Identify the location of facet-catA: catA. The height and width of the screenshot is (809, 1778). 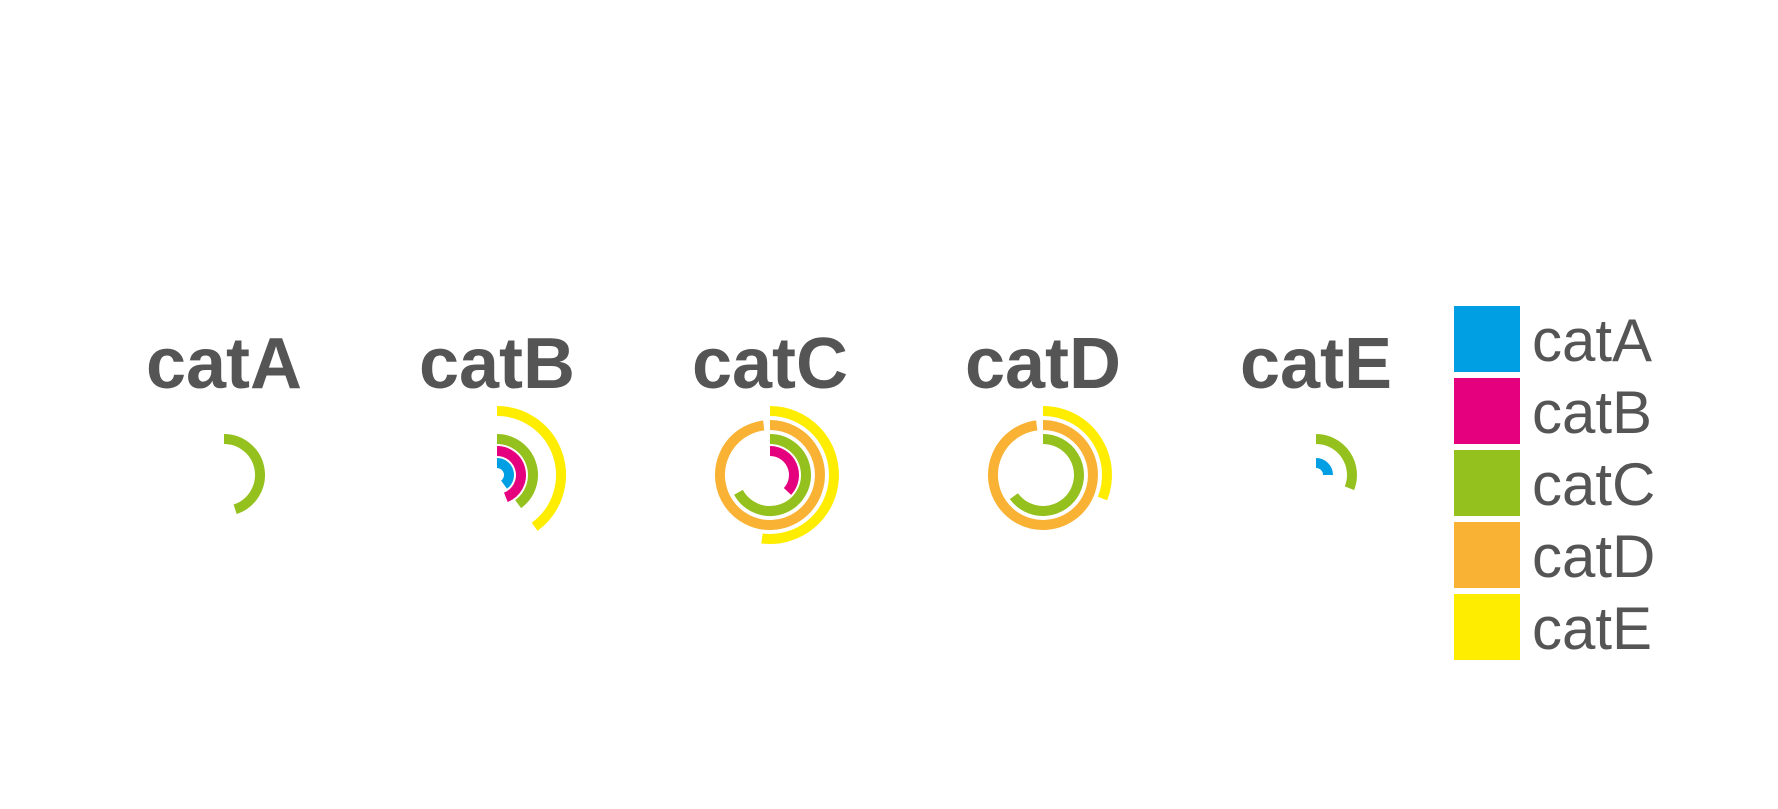
(224, 419).